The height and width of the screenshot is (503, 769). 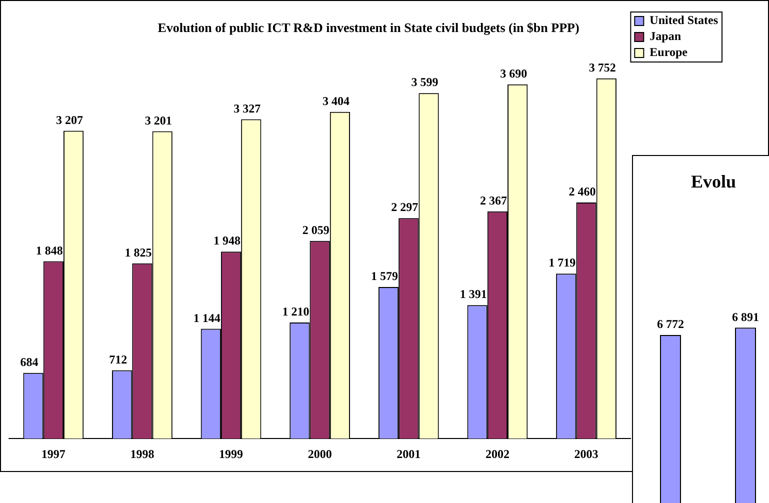 I want to click on data-label: 3 404, so click(x=336, y=101).